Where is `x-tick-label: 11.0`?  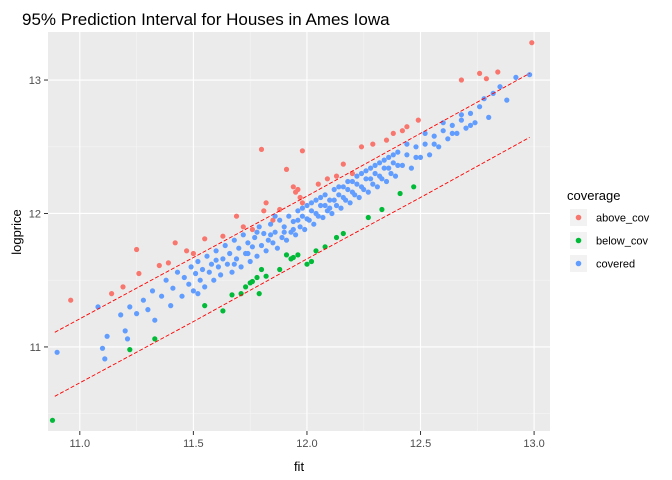 x-tick-label: 11.0 is located at coordinates (80, 444).